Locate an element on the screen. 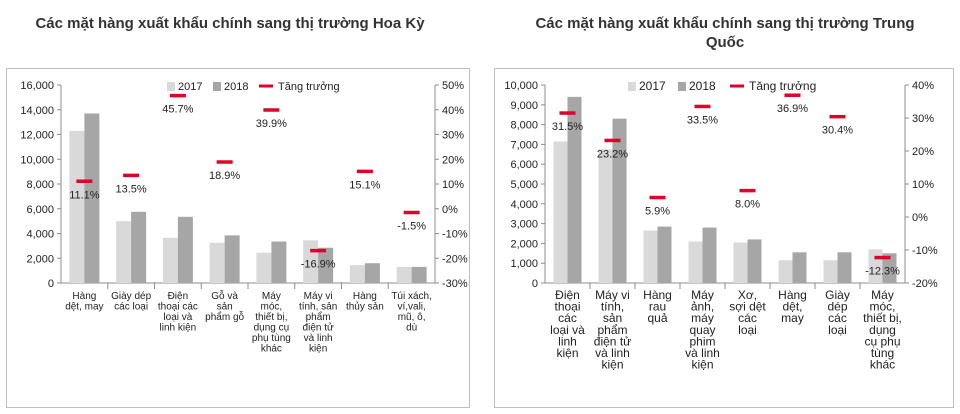 The width and height of the screenshot is (960, 414). category-label: phụ tùng is located at coordinates (271, 338).